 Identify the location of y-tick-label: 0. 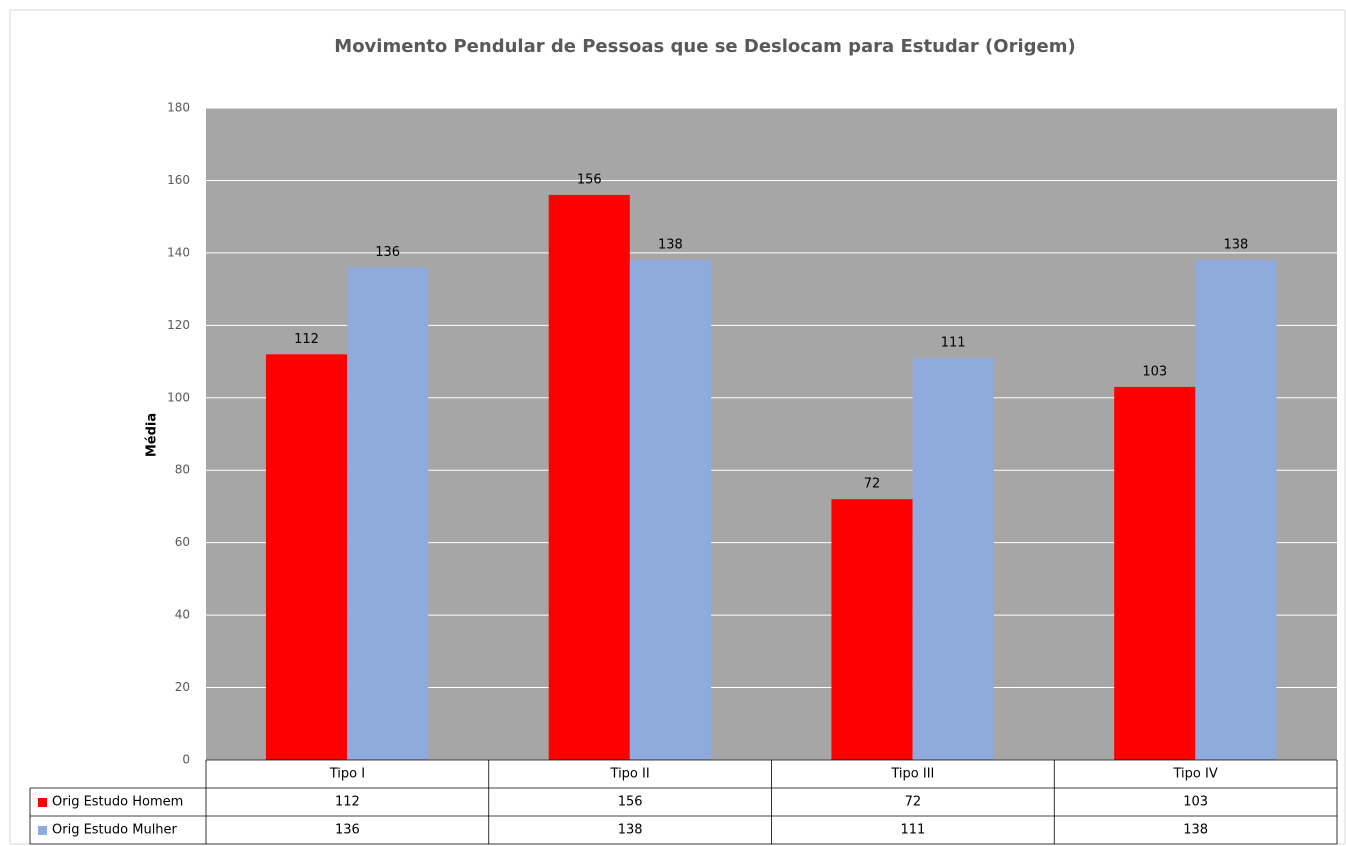
(186, 760).